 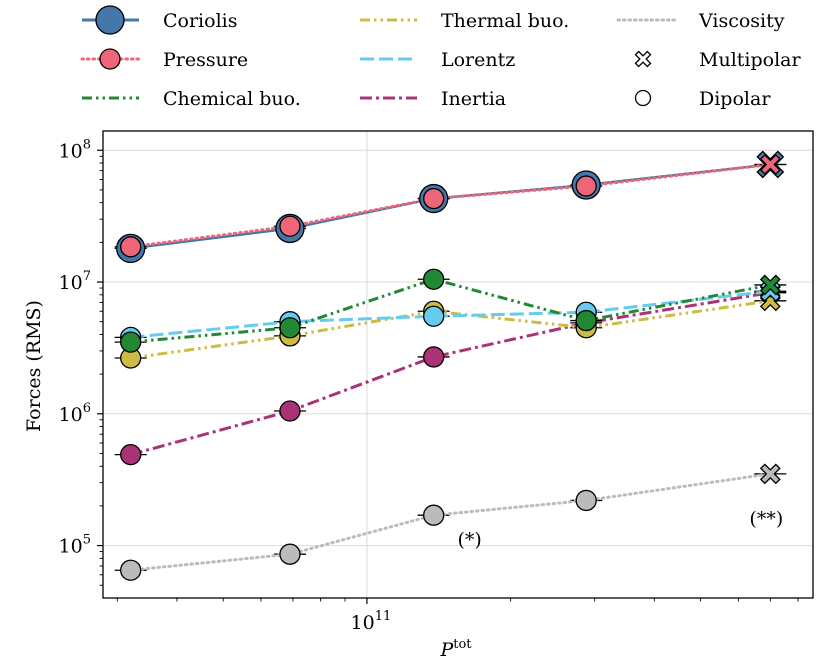 I want to click on series-line-chemical-buo, so click(x=450, y=310).